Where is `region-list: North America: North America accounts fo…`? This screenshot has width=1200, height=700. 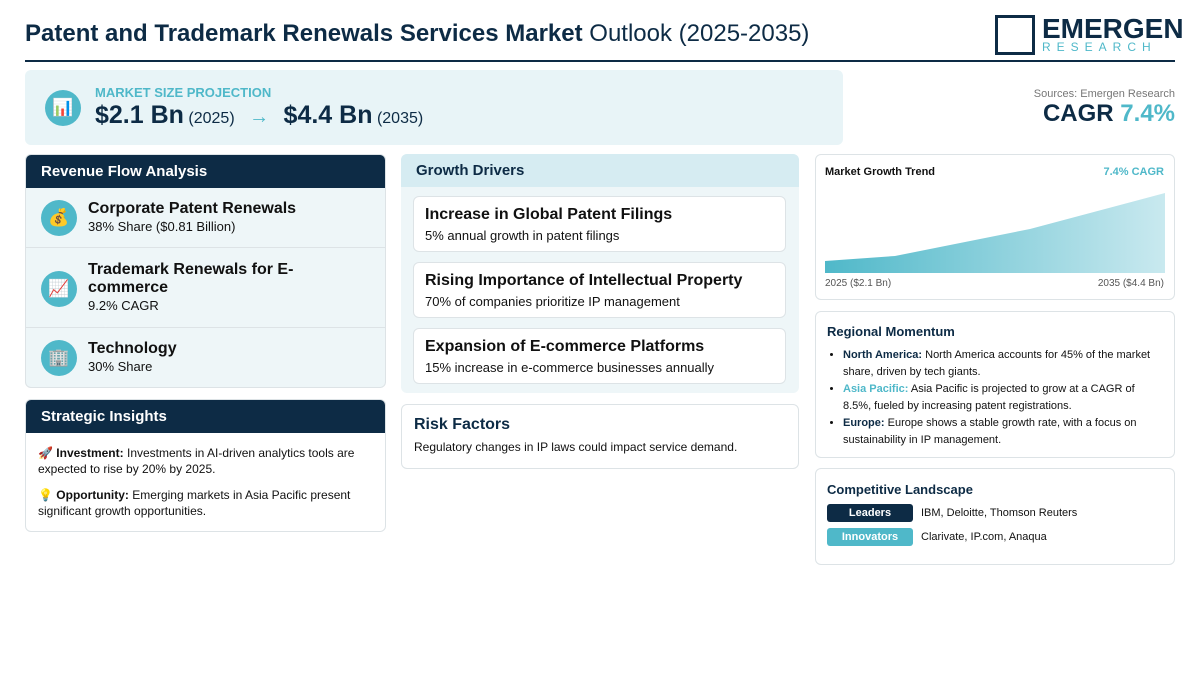
region-list: North America: North America accounts fo… is located at coordinates (995, 398).